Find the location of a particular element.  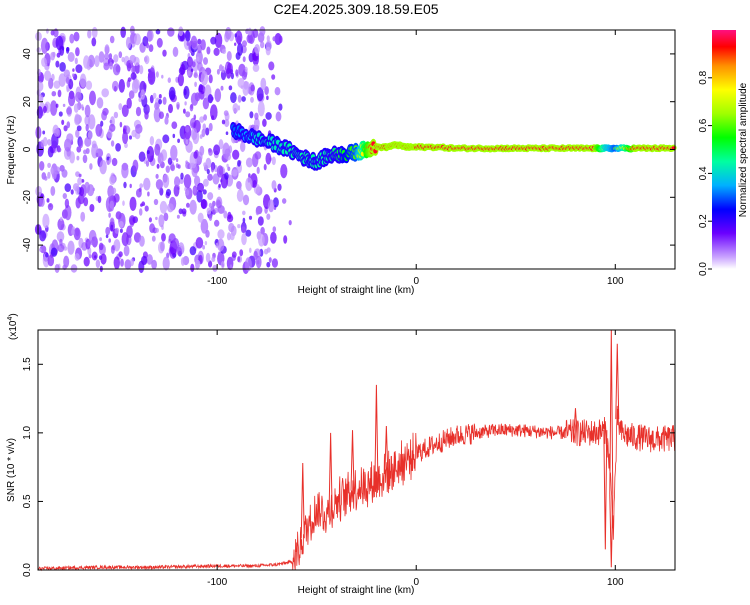

snr-y-tick-label: 1.0 is located at coordinates (27, 432).